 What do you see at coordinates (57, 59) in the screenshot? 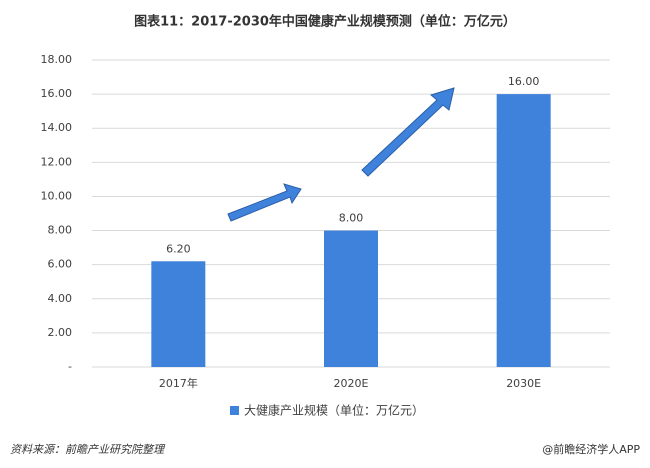
I see `y-tick-label: 18.00` at bounding box center [57, 59].